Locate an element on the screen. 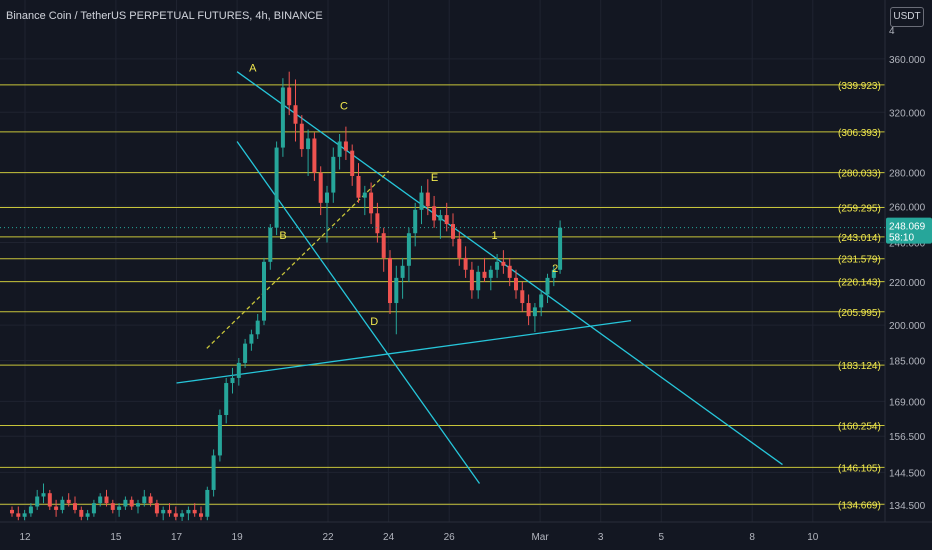 The image size is (932, 550). time-tick-2: 17 is located at coordinates (177, 537).